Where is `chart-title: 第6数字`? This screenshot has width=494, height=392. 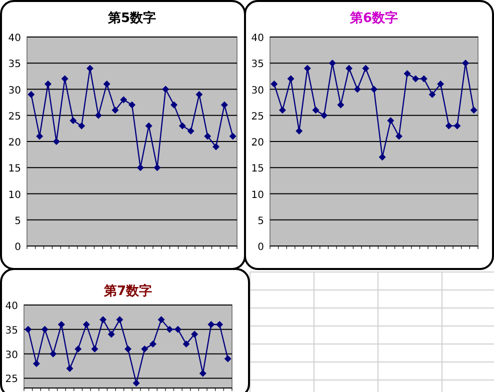 chart-title: 第6数字 is located at coordinates (373, 18).